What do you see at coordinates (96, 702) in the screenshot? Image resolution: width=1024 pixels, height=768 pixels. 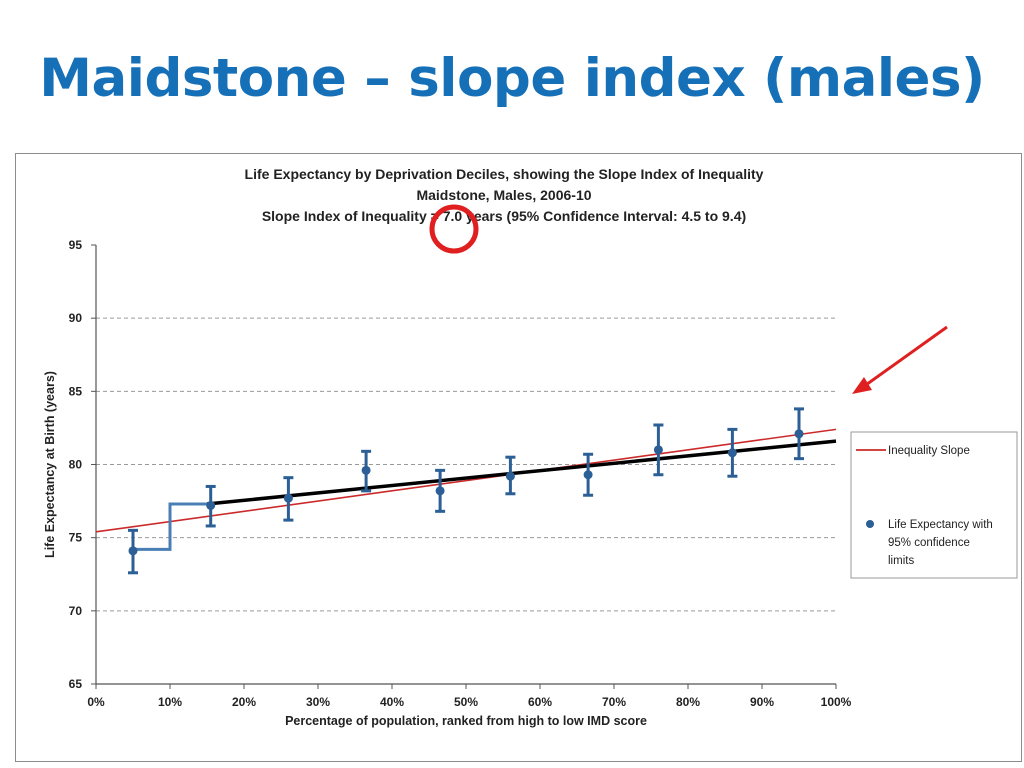 I see `x-tick-label: 0%` at bounding box center [96, 702].